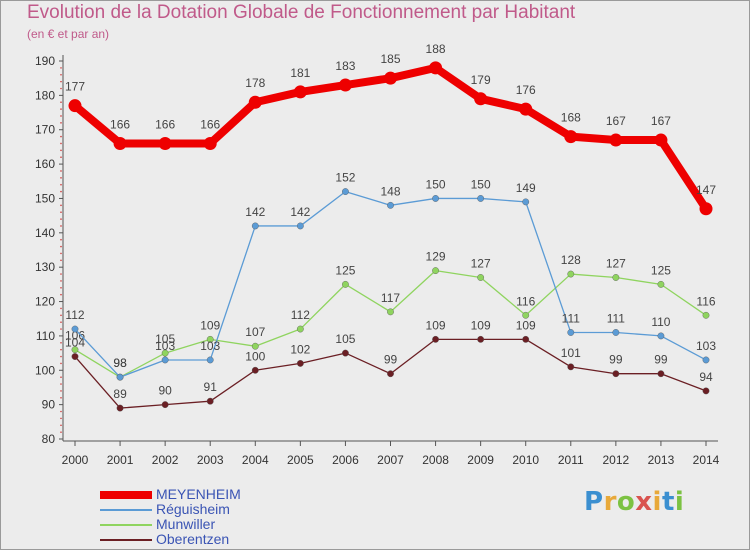 Image resolution: width=750 pixels, height=550 pixels. What do you see at coordinates (45, 95) in the screenshot?
I see `y-tick-label: 180` at bounding box center [45, 95].